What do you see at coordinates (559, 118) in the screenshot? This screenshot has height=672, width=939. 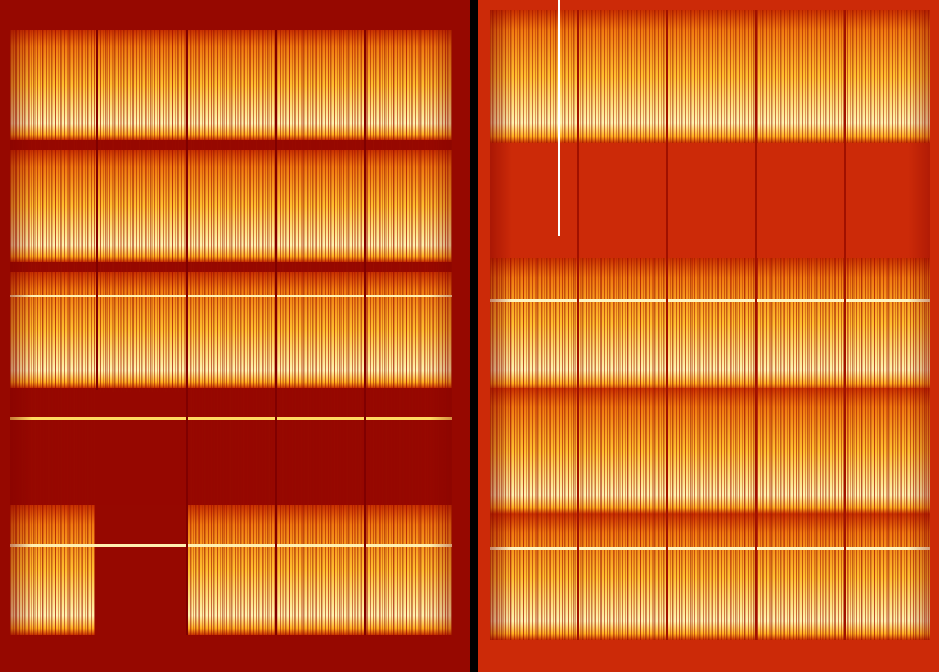 I see `streak` at bounding box center [559, 118].